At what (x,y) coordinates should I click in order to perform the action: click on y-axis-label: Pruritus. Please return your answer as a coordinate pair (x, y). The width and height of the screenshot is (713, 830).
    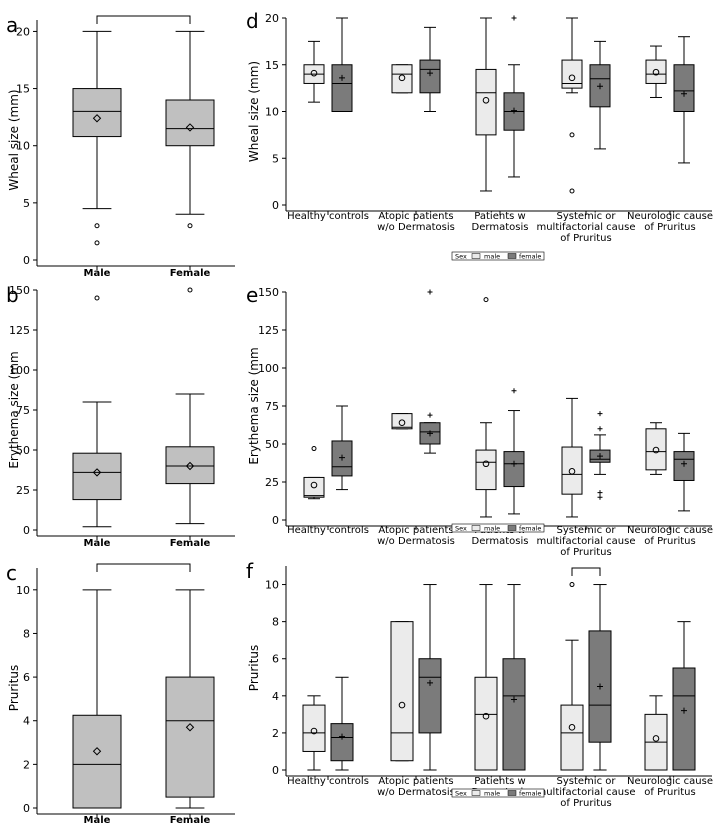
    Looking at the image, I should click on (254, 668).